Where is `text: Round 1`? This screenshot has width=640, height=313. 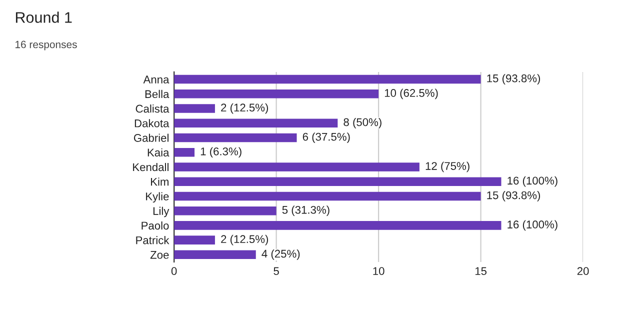
text: Round 1 is located at coordinates (44, 17).